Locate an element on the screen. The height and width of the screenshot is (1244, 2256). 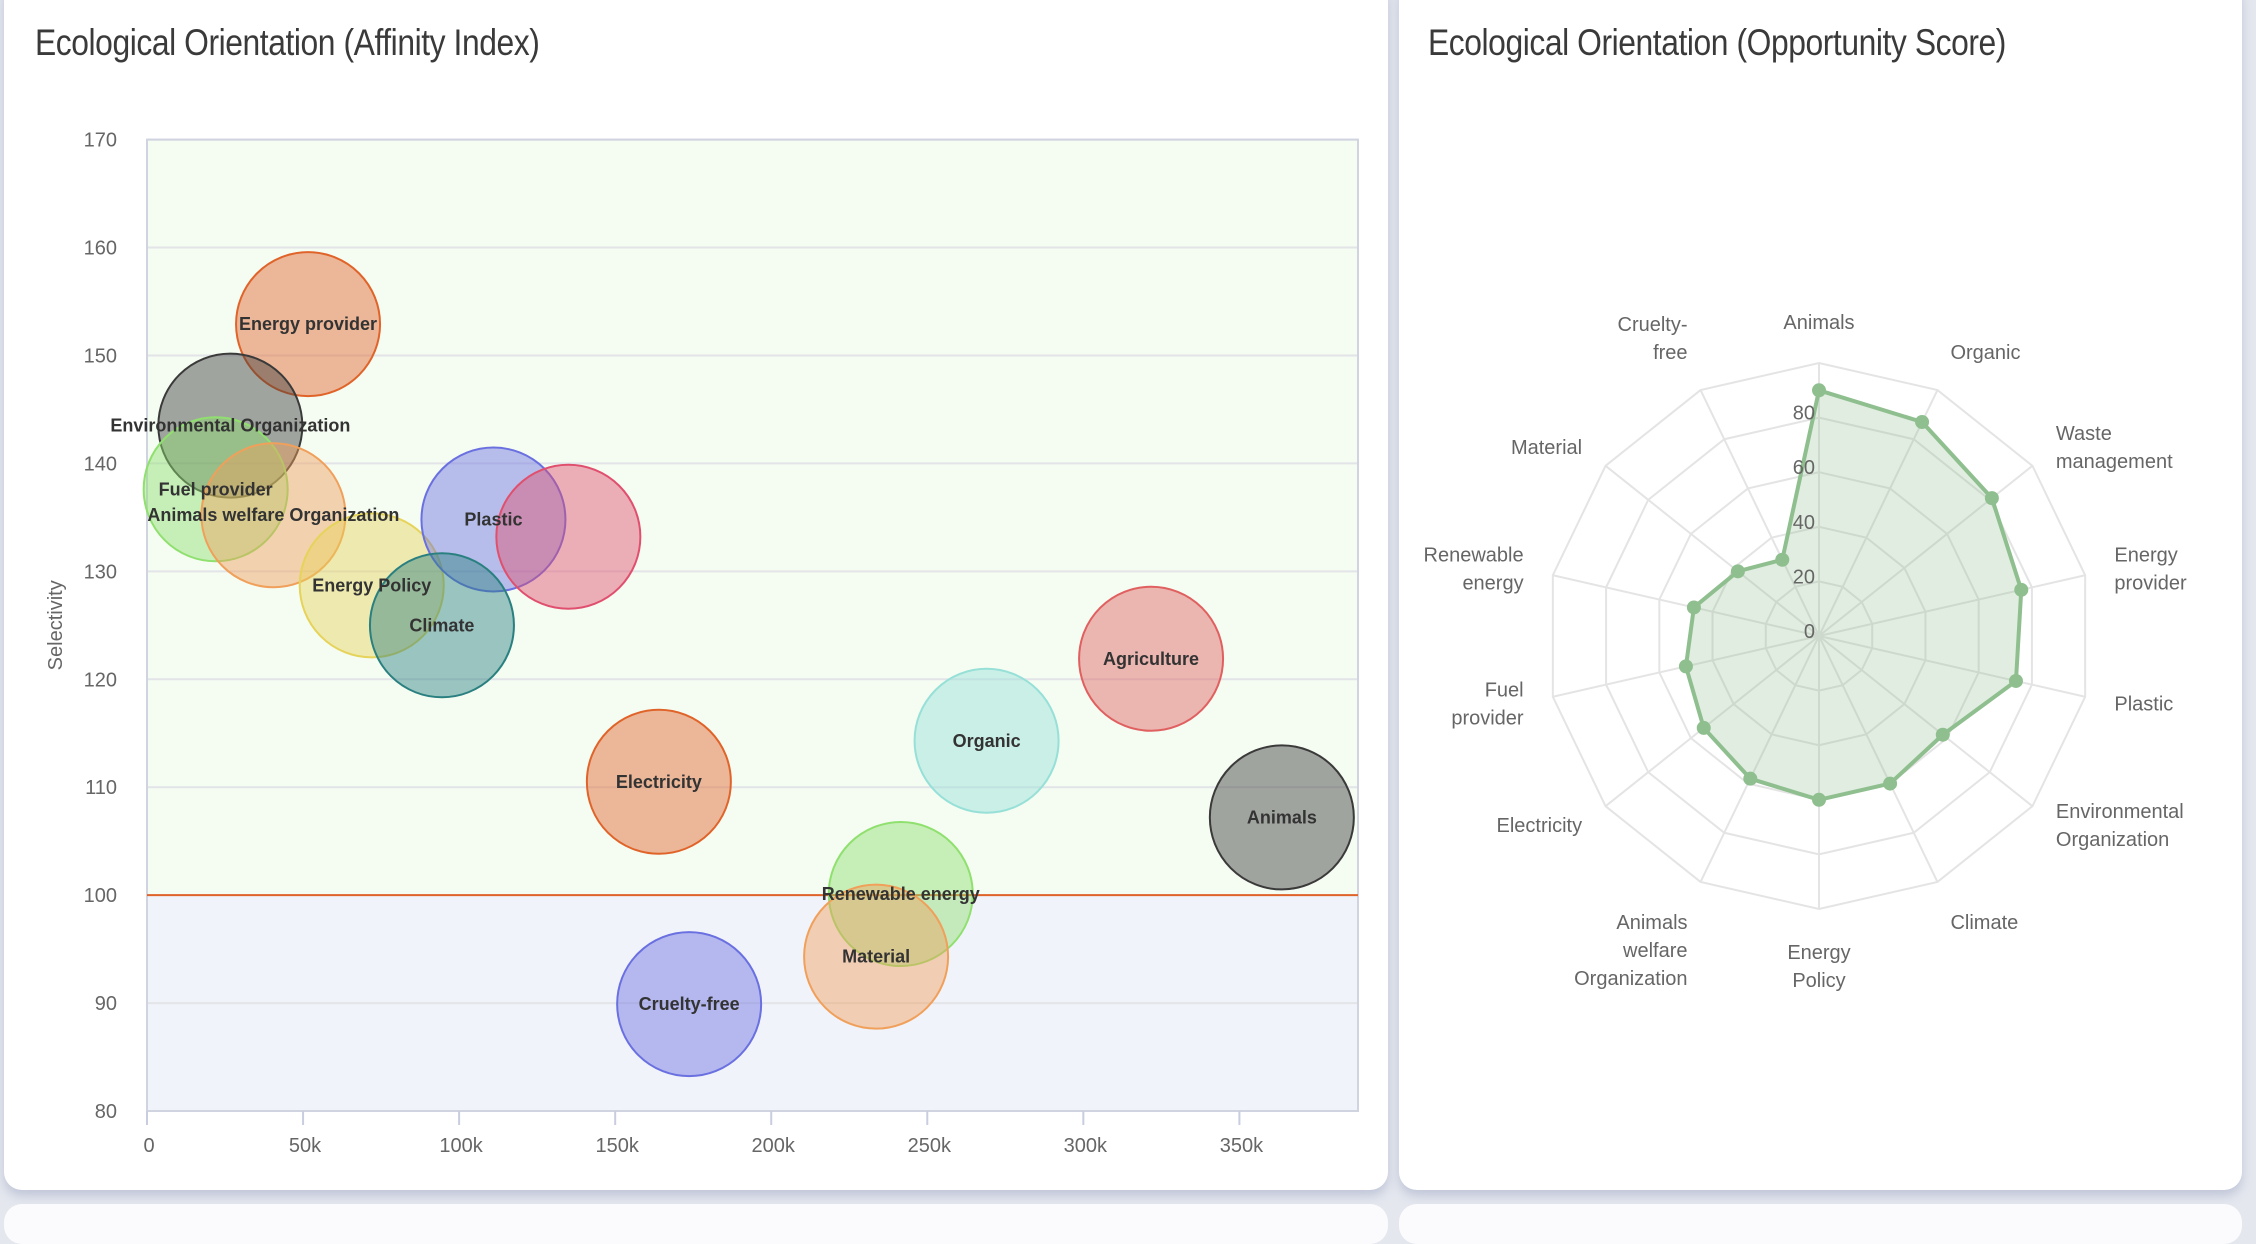
radar-tick-label: 80 is located at coordinates (1804, 414).